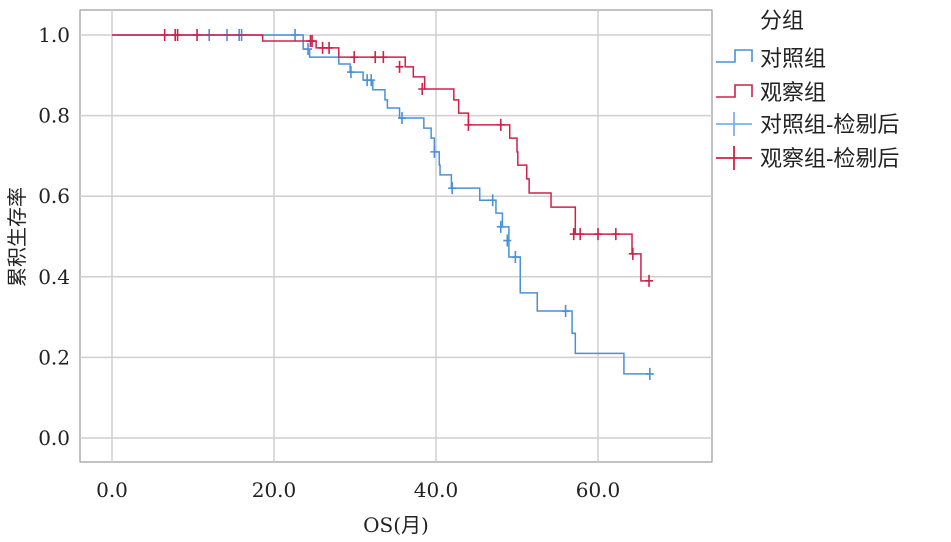  What do you see at coordinates (782, 21) in the screenshot?
I see `legend-title: 分组` at bounding box center [782, 21].